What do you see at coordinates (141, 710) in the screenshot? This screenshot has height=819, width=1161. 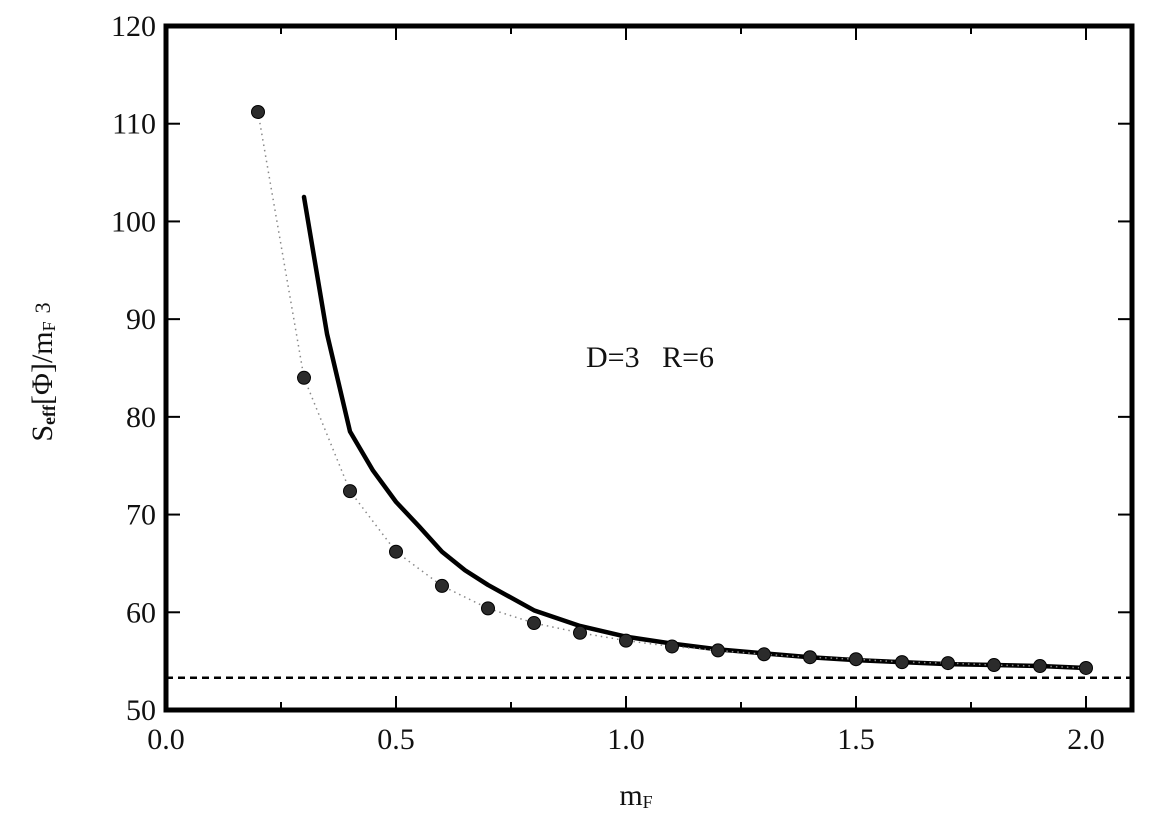 I see `y-tick-label: 50` at bounding box center [141, 710].